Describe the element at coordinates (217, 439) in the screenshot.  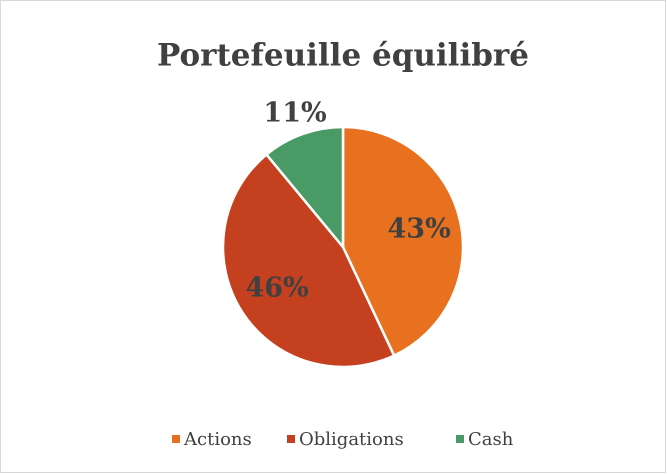
I see `legend-label: Actions` at that location.